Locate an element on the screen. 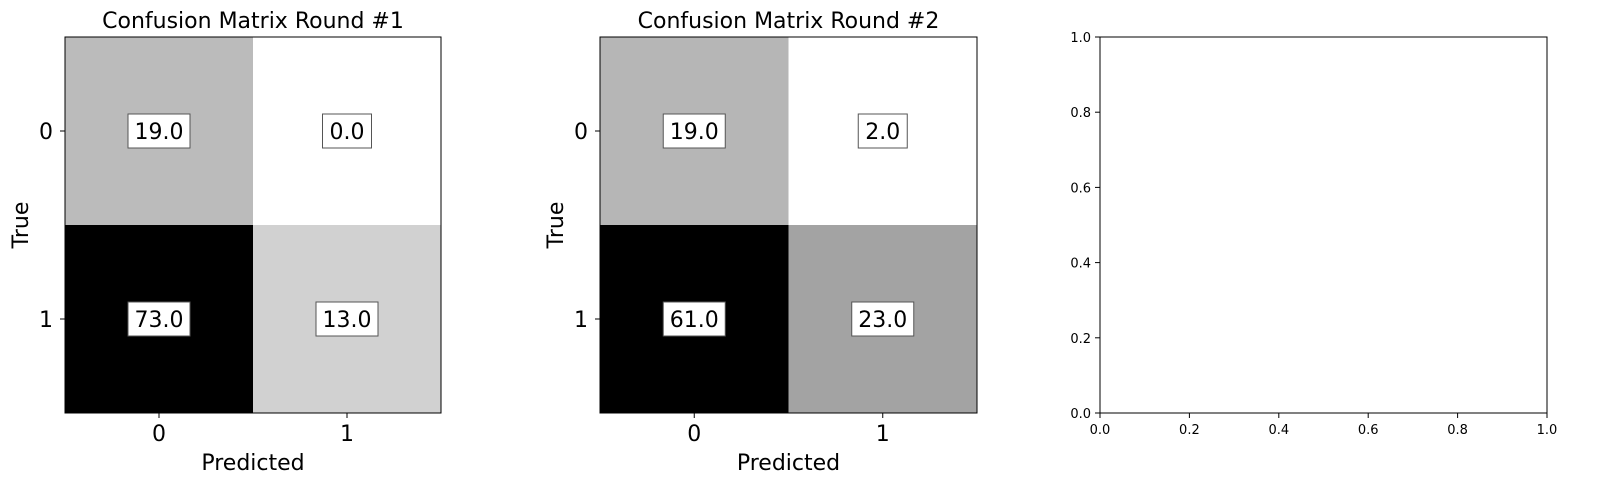  chart-title: Confusion Matrix Round #1 is located at coordinates (253, 21).